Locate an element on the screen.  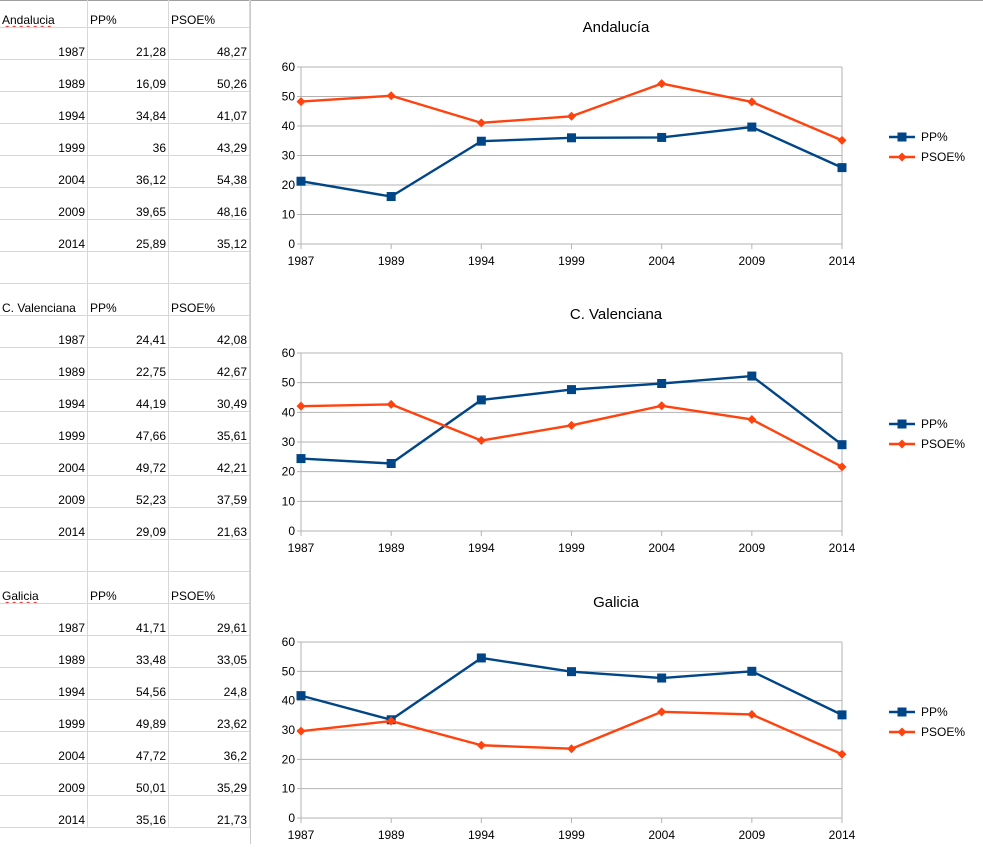
pp-value-cell: 25,89 is located at coordinates (128, 236).